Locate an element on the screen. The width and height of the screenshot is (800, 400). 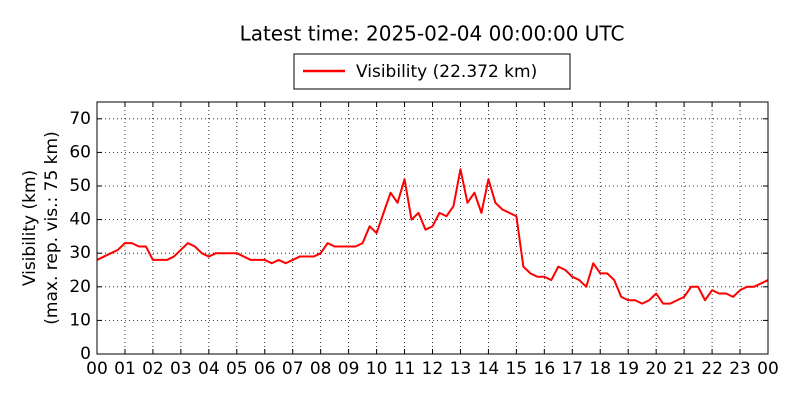
x-tick-label: 22 is located at coordinates (712, 369).